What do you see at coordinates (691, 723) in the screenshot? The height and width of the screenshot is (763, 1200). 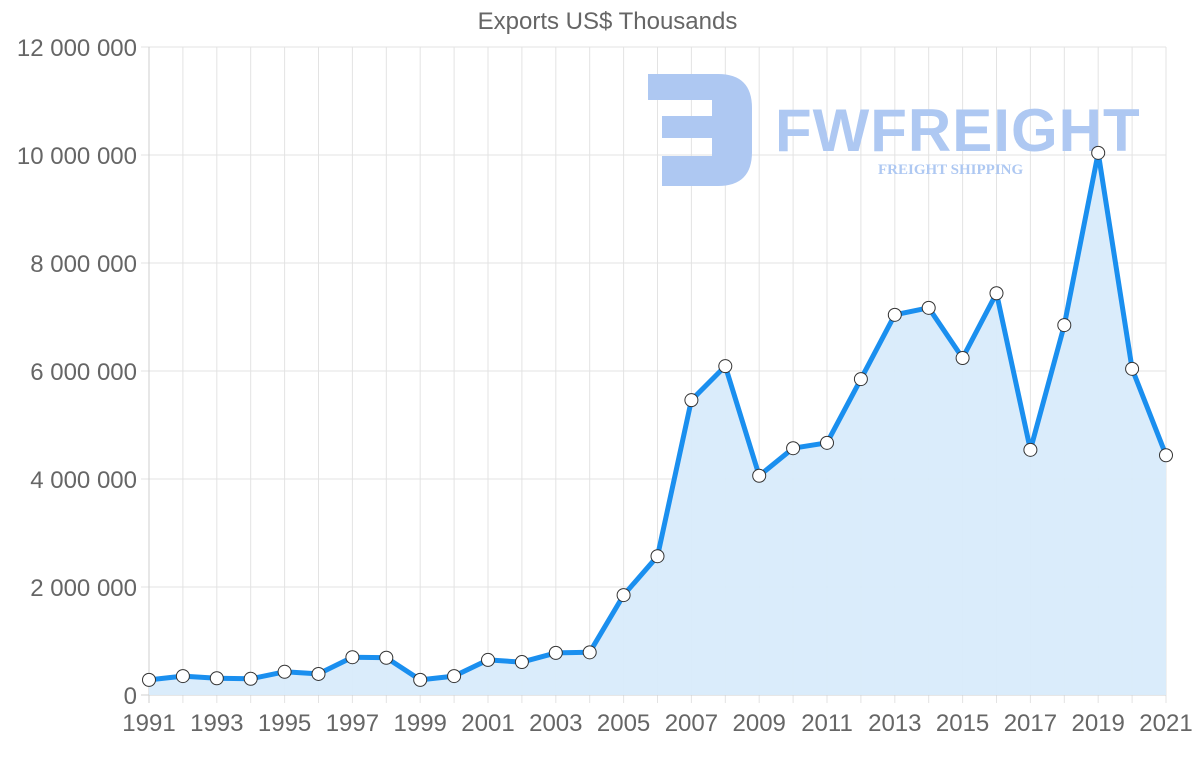 I see `x-tick-label: 2007` at bounding box center [691, 723].